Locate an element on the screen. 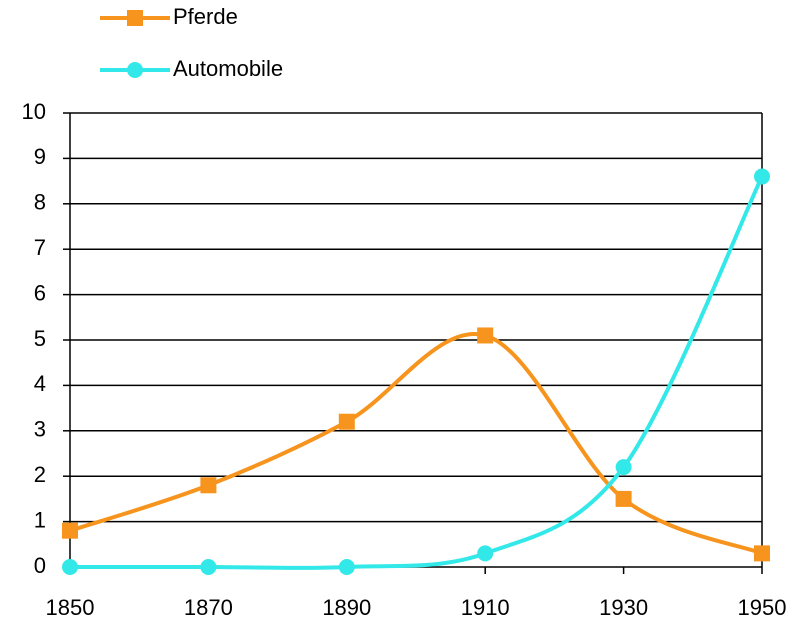 This screenshot has width=809, height=627. x-tick-label: 1950 is located at coordinates (762, 607).